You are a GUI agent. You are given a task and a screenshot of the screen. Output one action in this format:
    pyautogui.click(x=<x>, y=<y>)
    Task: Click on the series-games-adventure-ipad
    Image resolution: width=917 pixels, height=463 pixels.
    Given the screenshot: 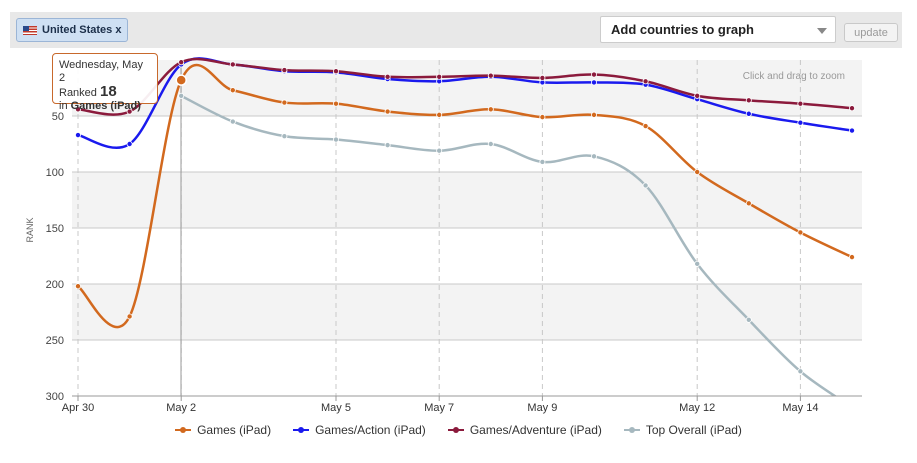 What is the action you would take?
    pyautogui.click(x=465, y=86)
    